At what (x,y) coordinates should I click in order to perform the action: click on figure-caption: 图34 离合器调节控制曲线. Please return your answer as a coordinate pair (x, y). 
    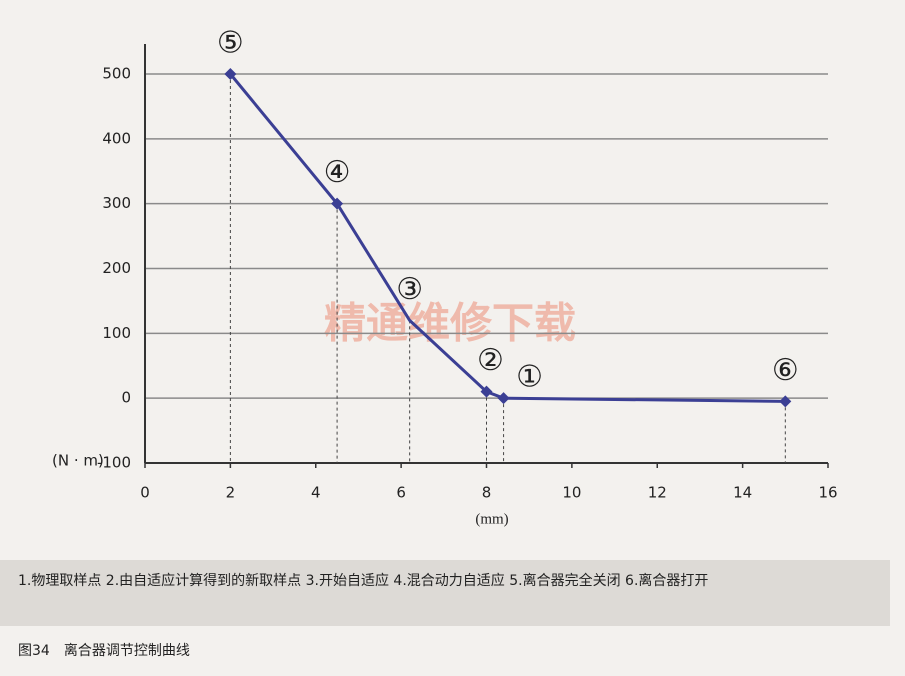
    Looking at the image, I should click on (104, 651).